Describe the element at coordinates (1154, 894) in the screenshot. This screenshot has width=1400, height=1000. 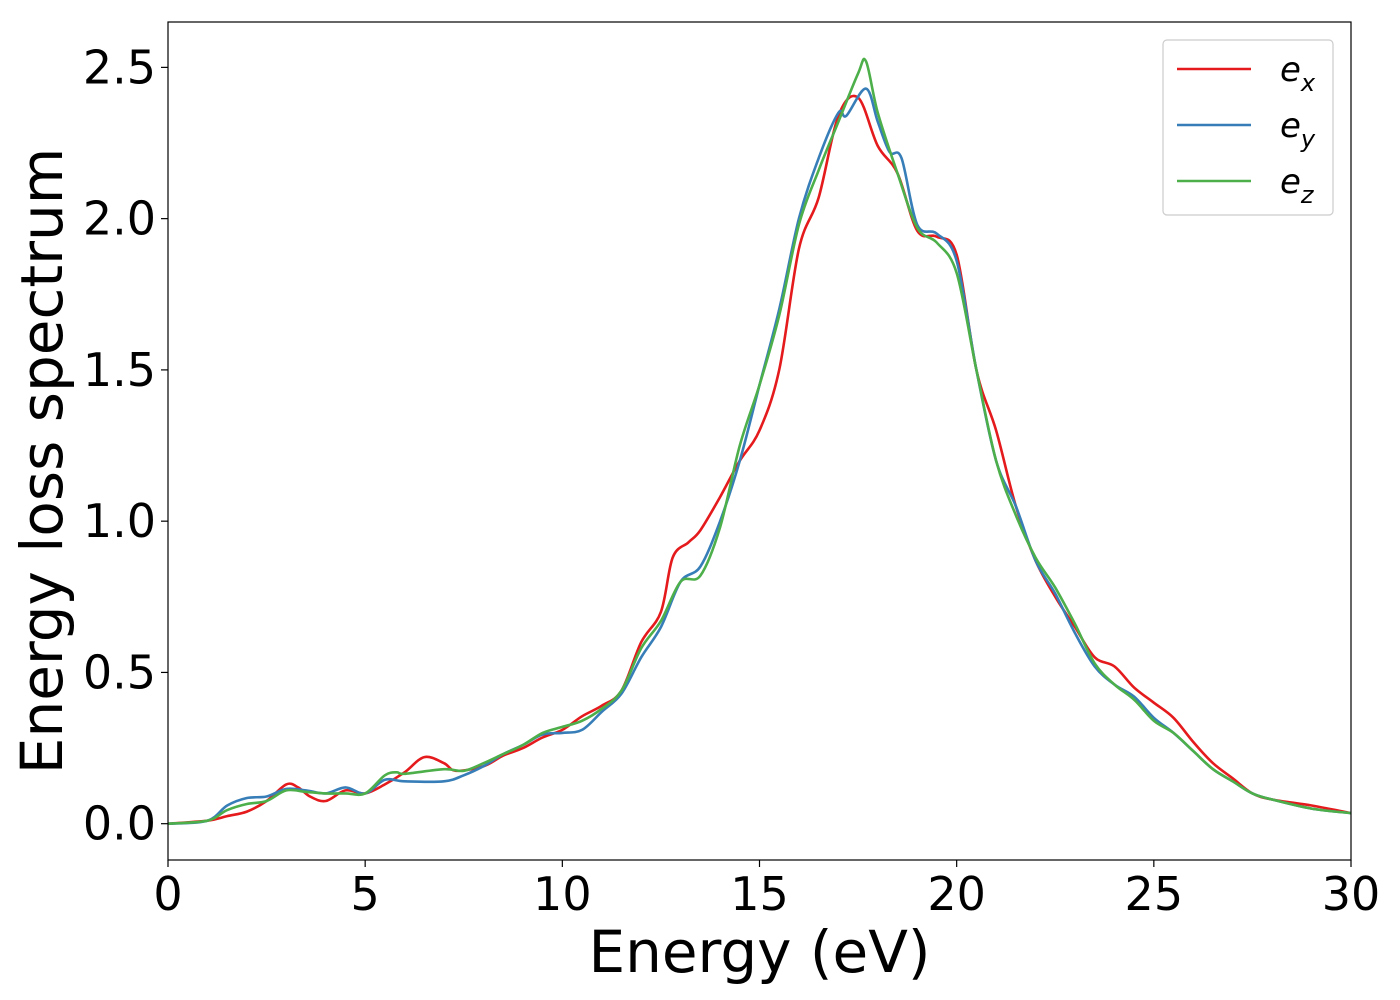
I see `x-tick-label: 25` at that location.